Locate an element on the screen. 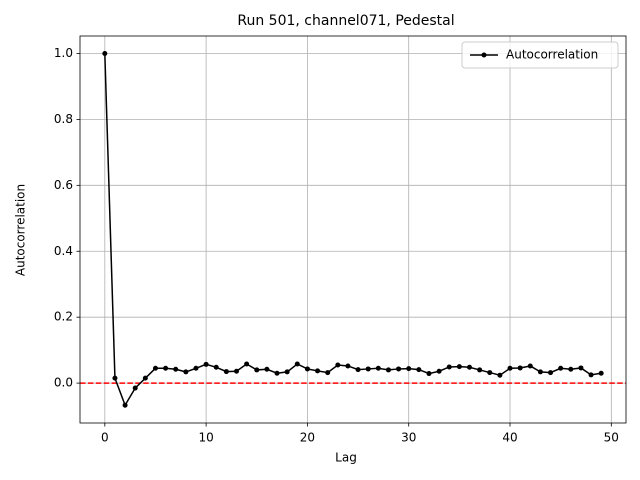  y-axis-label: Autocorrelation is located at coordinates (21, 230).